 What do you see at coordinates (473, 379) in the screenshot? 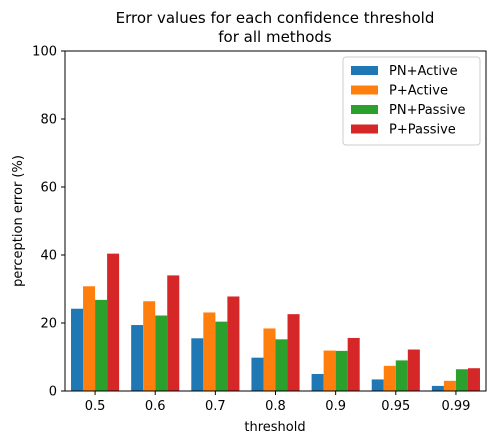
I see `bar-p-passive-0.99` at bounding box center [473, 379].